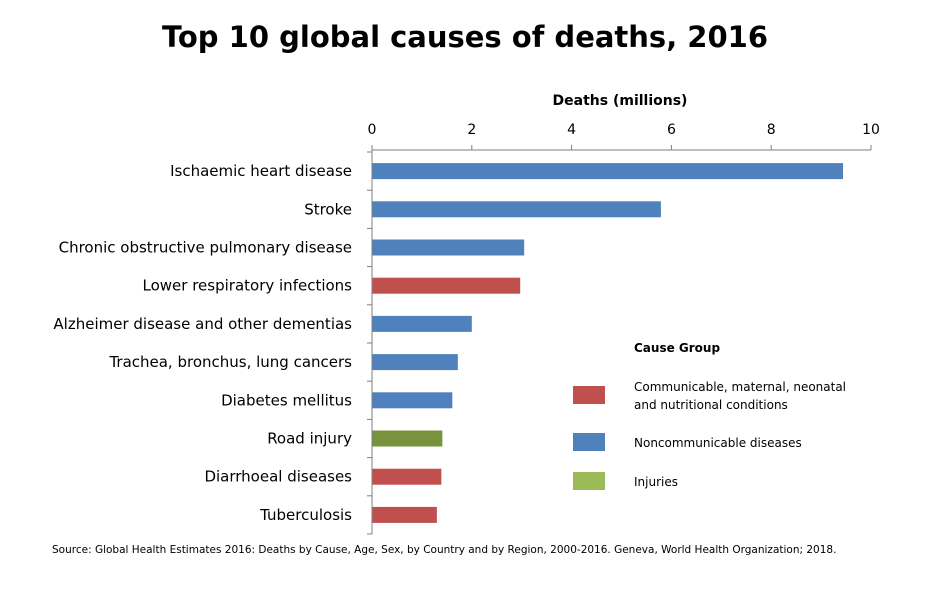 The image size is (930, 592). What do you see at coordinates (202, 324) in the screenshot?
I see `category-label: Alzheimer disease and other dementias` at bounding box center [202, 324].